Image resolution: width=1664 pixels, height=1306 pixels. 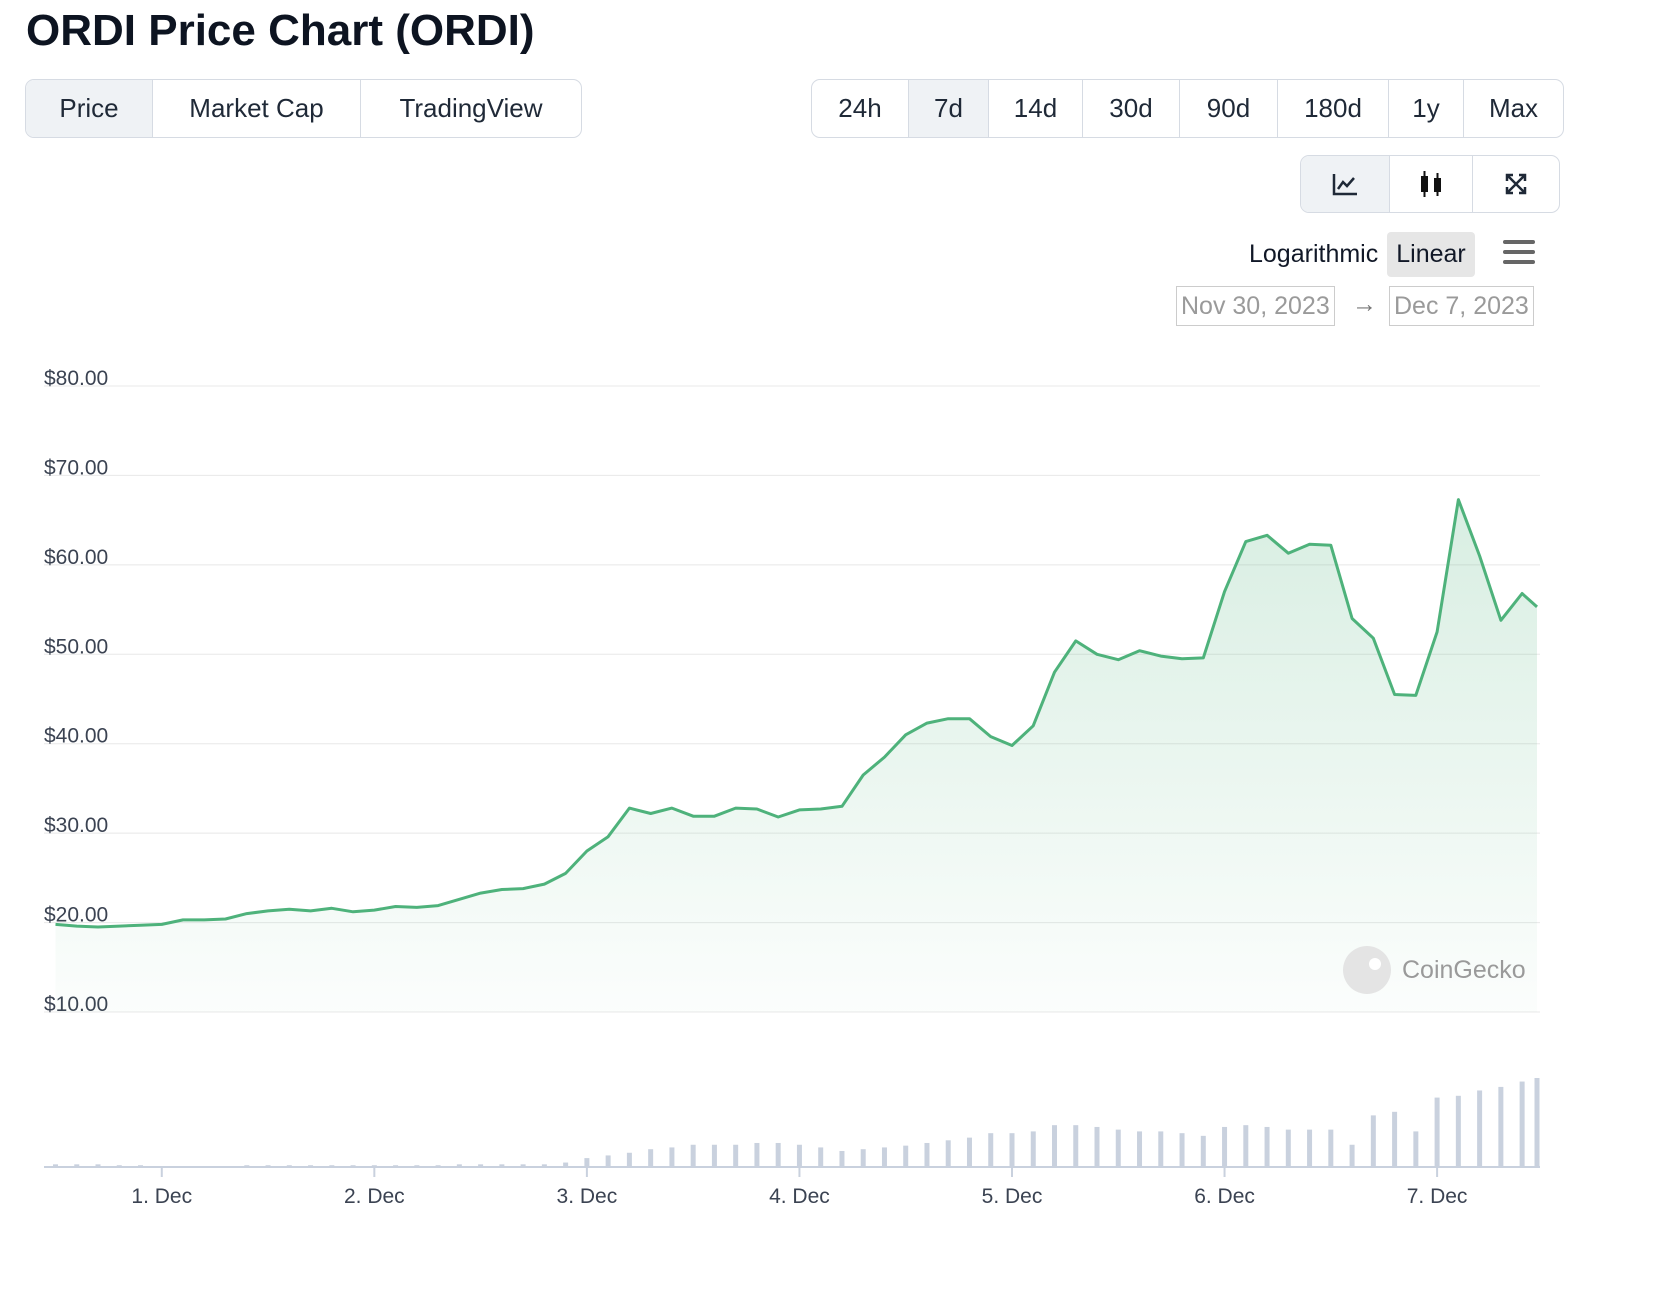 I want to click on range-button: 7d, so click(x=949, y=108).